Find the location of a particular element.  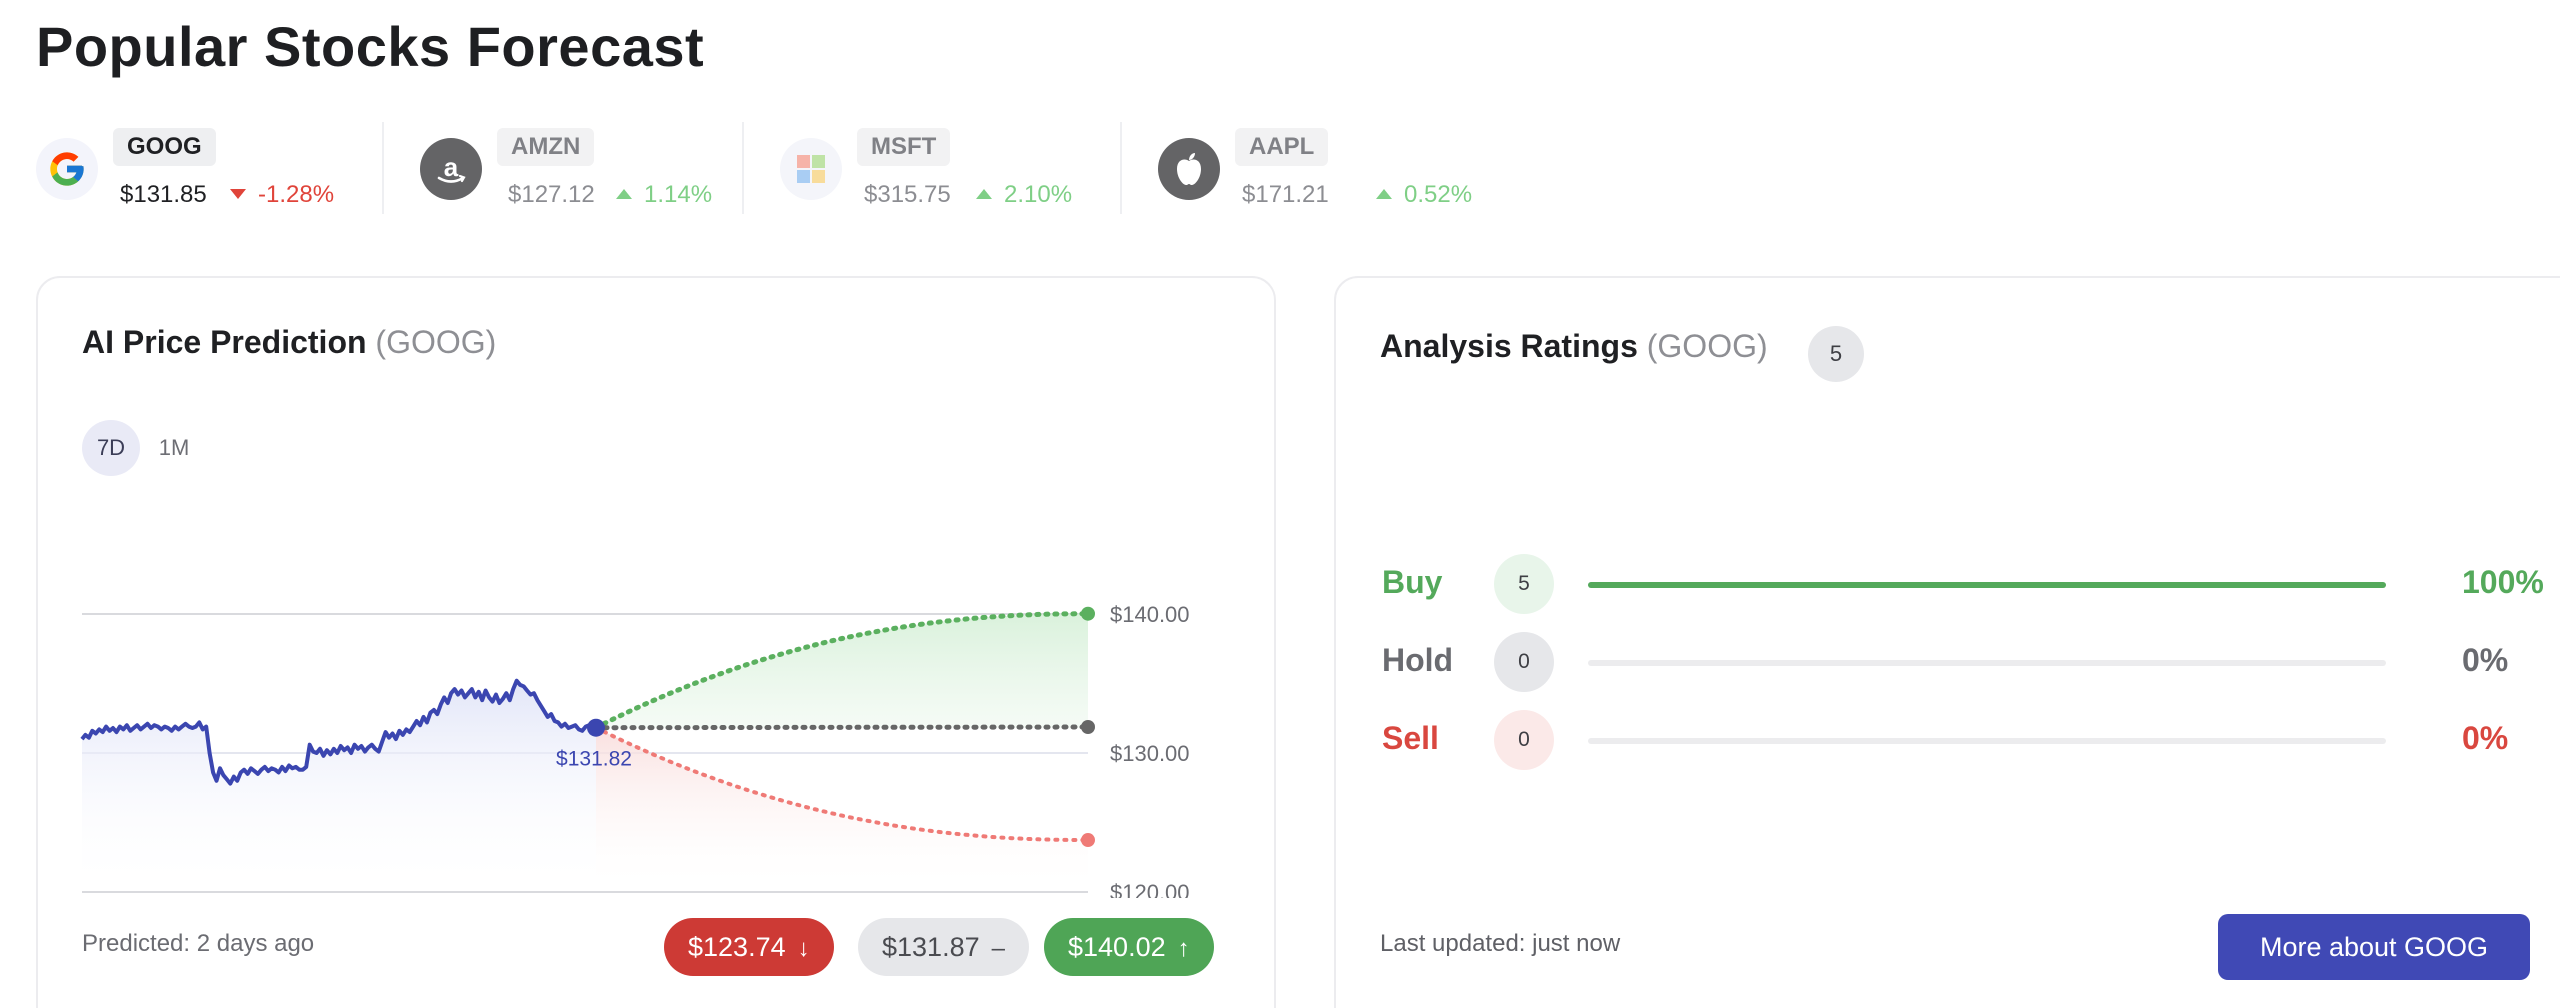

card-title: Analysis Ratings (GOOG) is located at coordinates (1574, 346).